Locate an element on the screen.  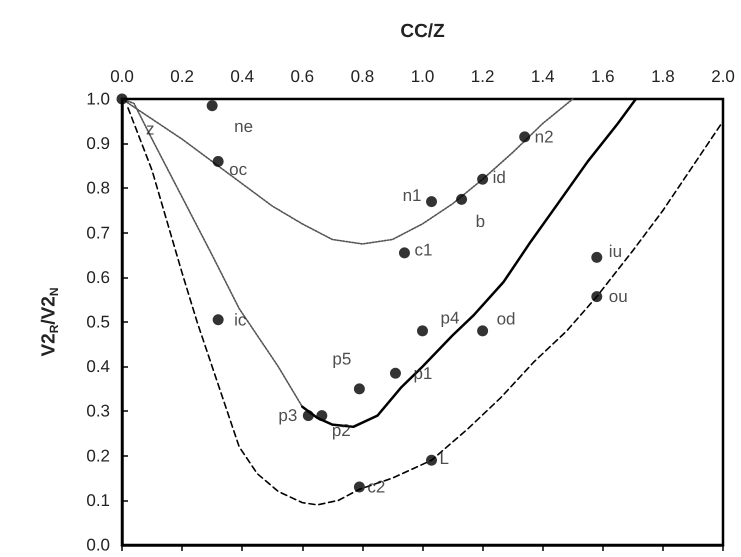
x-tick-label: 1.8 is located at coordinates (663, 76).